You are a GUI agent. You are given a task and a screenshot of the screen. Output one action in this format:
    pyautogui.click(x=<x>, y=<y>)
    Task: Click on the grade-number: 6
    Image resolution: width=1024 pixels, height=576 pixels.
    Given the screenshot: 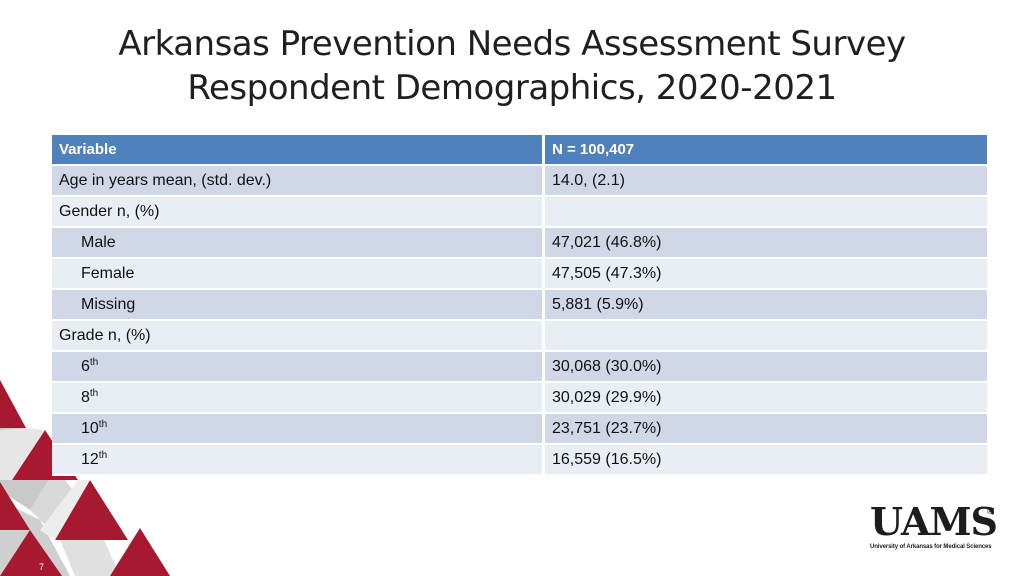 What is the action you would take?
    pyautogui.click(x=85, y=366)
    